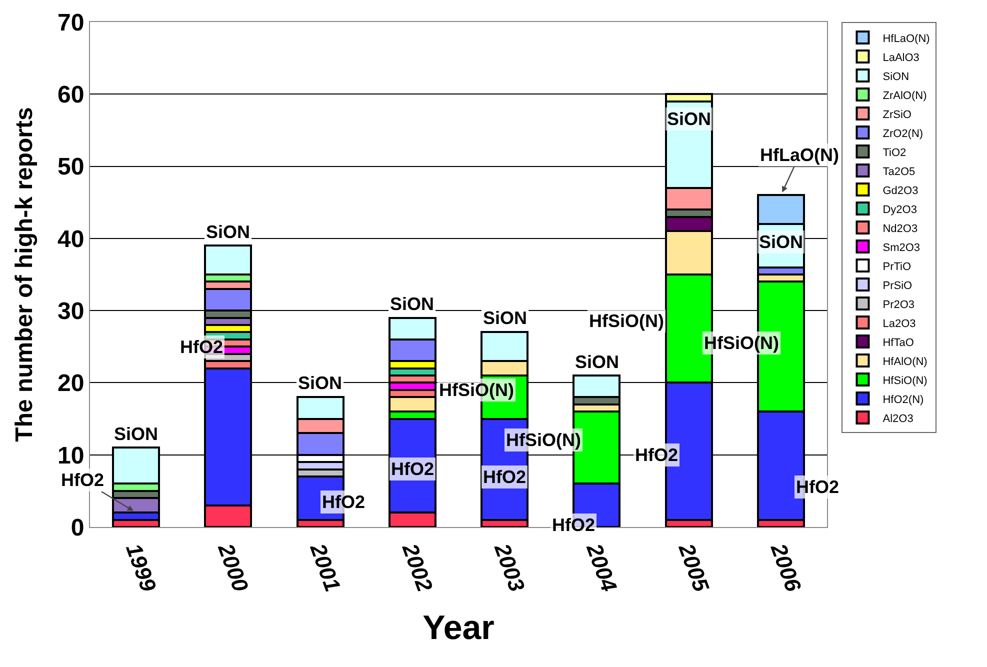 The image size is (987, 667). What do you see at coordinates (900, 190) in the screenshot?
I see `legend-label: Gd2O3` at bounding box center [900, 190].